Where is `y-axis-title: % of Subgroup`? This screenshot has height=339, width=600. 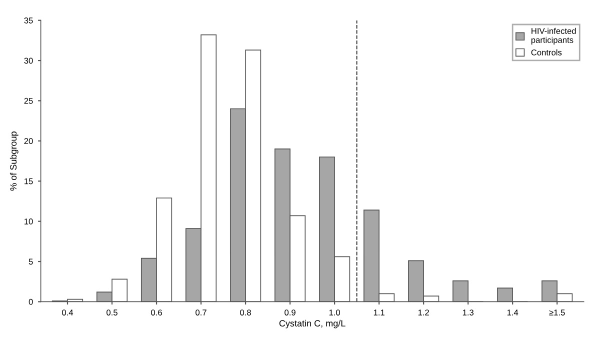 y-axis-title: % of Subgroup is located at coordinates (14, 161).